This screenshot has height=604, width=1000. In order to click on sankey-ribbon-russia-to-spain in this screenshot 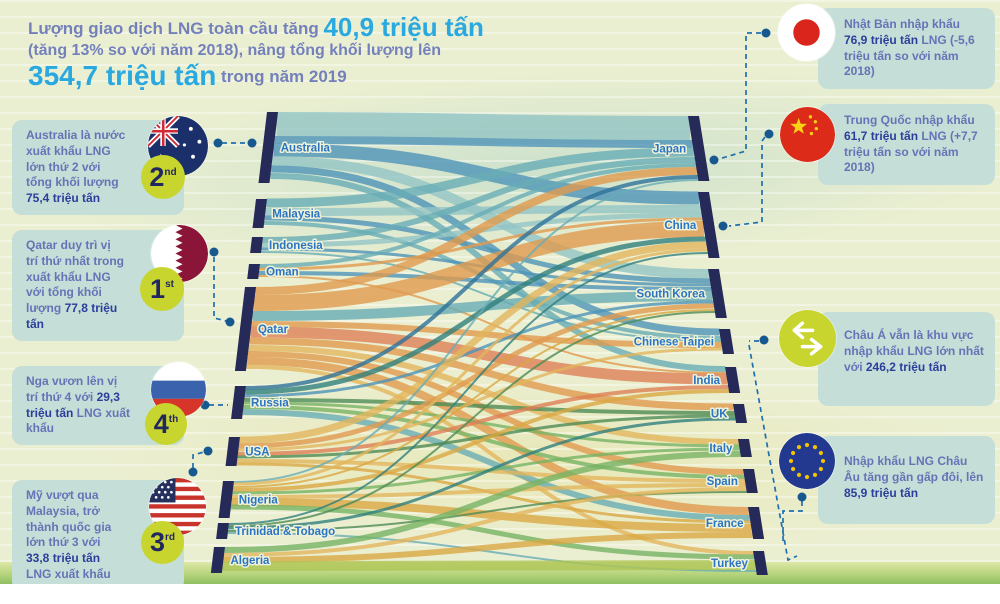, I will do `click(494, 442)`.